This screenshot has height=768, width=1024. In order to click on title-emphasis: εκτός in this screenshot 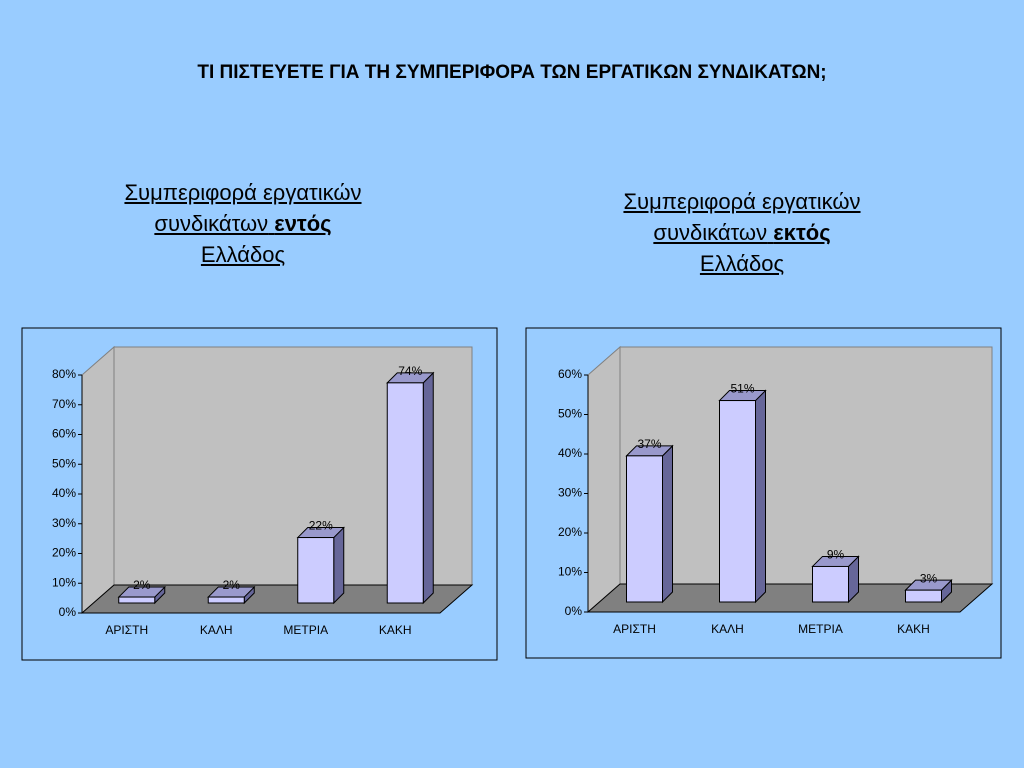, I will do `click(802, 232)`.